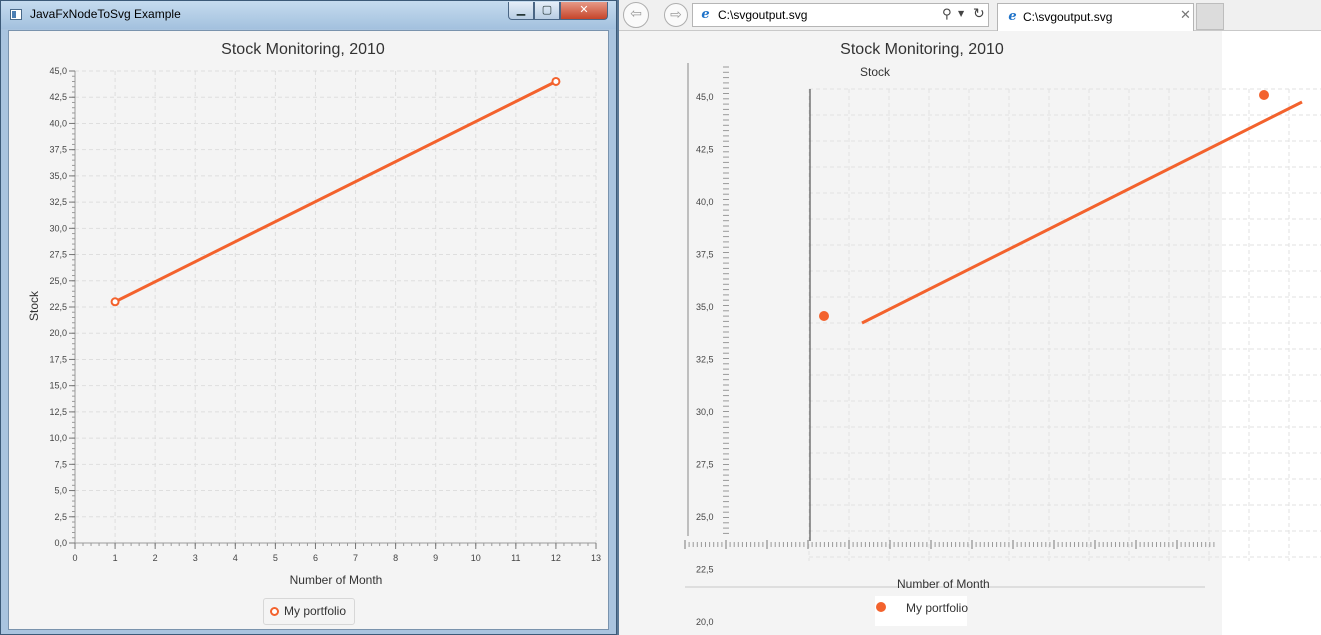 The width and height of the screenshot is (1321, 635). What do you see at coordinates (705, 412) in the screenshot?
I see `svg-y-tick-label: 30,0` at bounding box center [705, 412].